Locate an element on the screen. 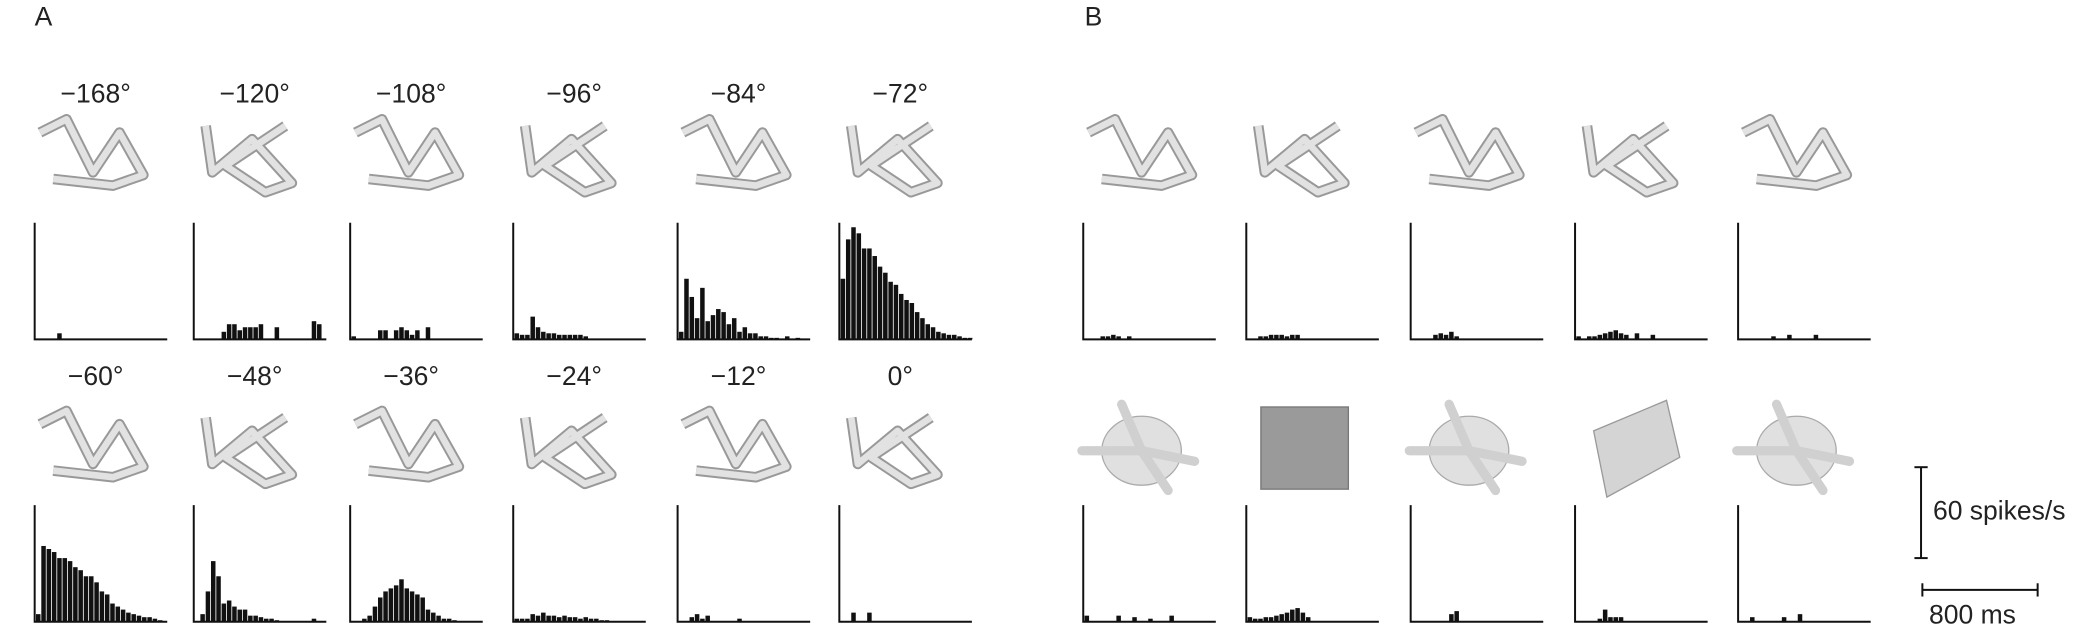 This screenshot has width=2079, height=631. scale-label: 60 spikes/s is located at coordinates (1999, 511).